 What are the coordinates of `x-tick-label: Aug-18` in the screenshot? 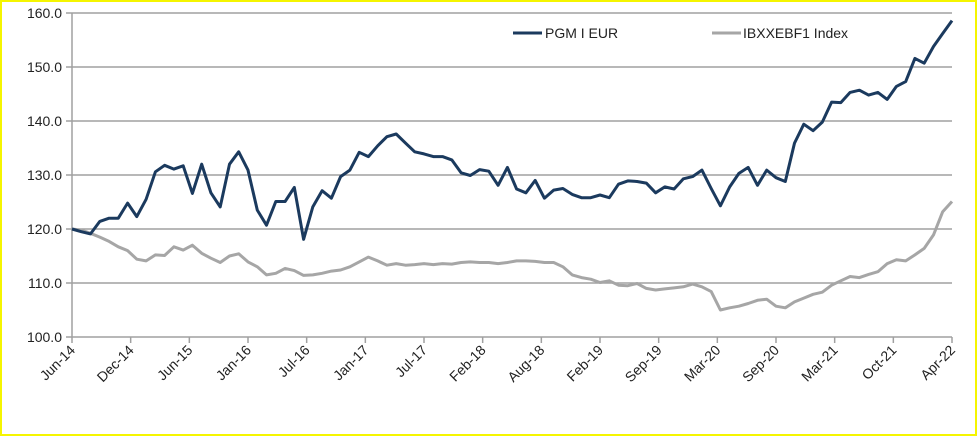 It's located at (525, 363).